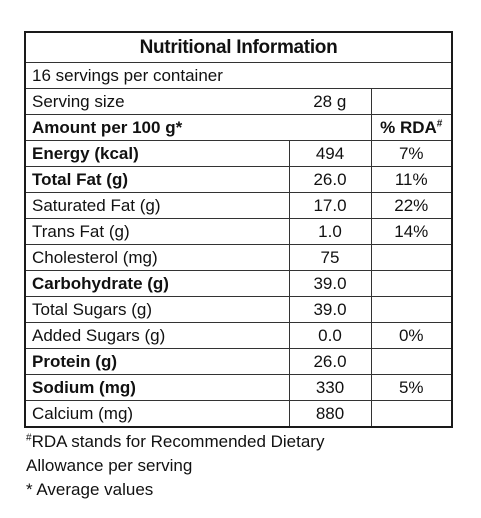  I want to click on serving-size-row: Serving size 28 g, so click(238, 101).